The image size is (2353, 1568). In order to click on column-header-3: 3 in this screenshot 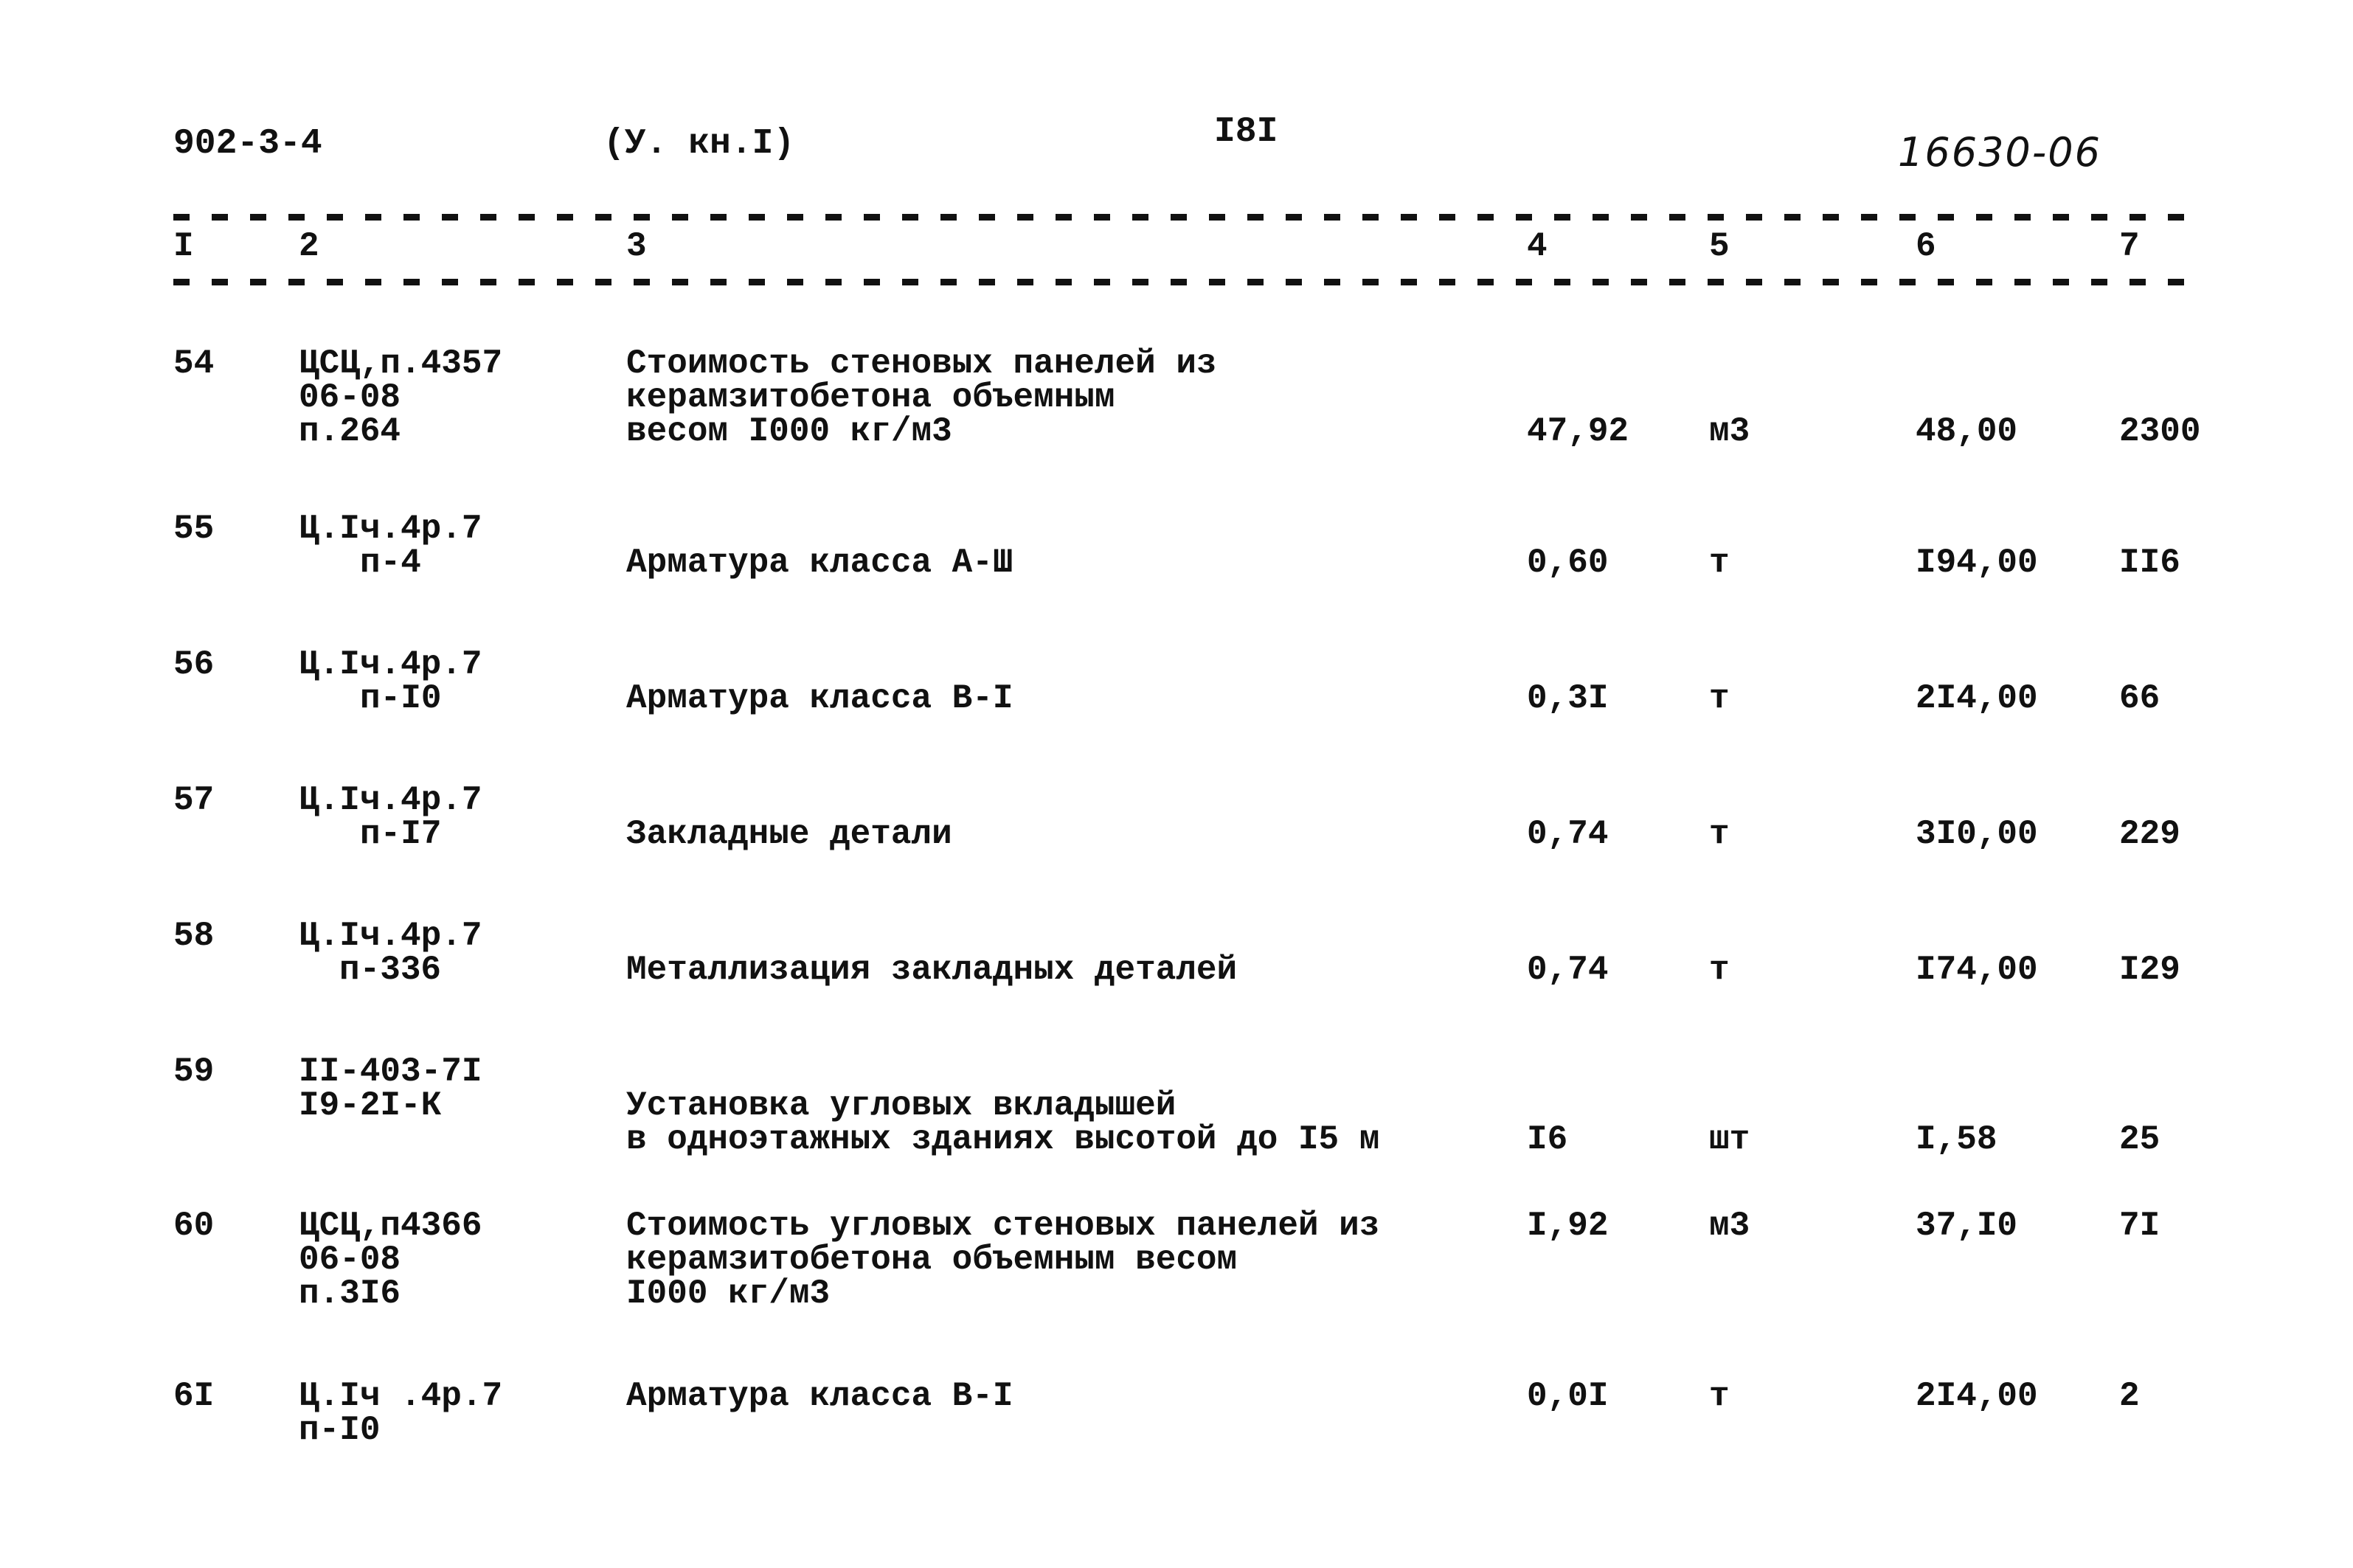, I will do `click(636, 246)`.